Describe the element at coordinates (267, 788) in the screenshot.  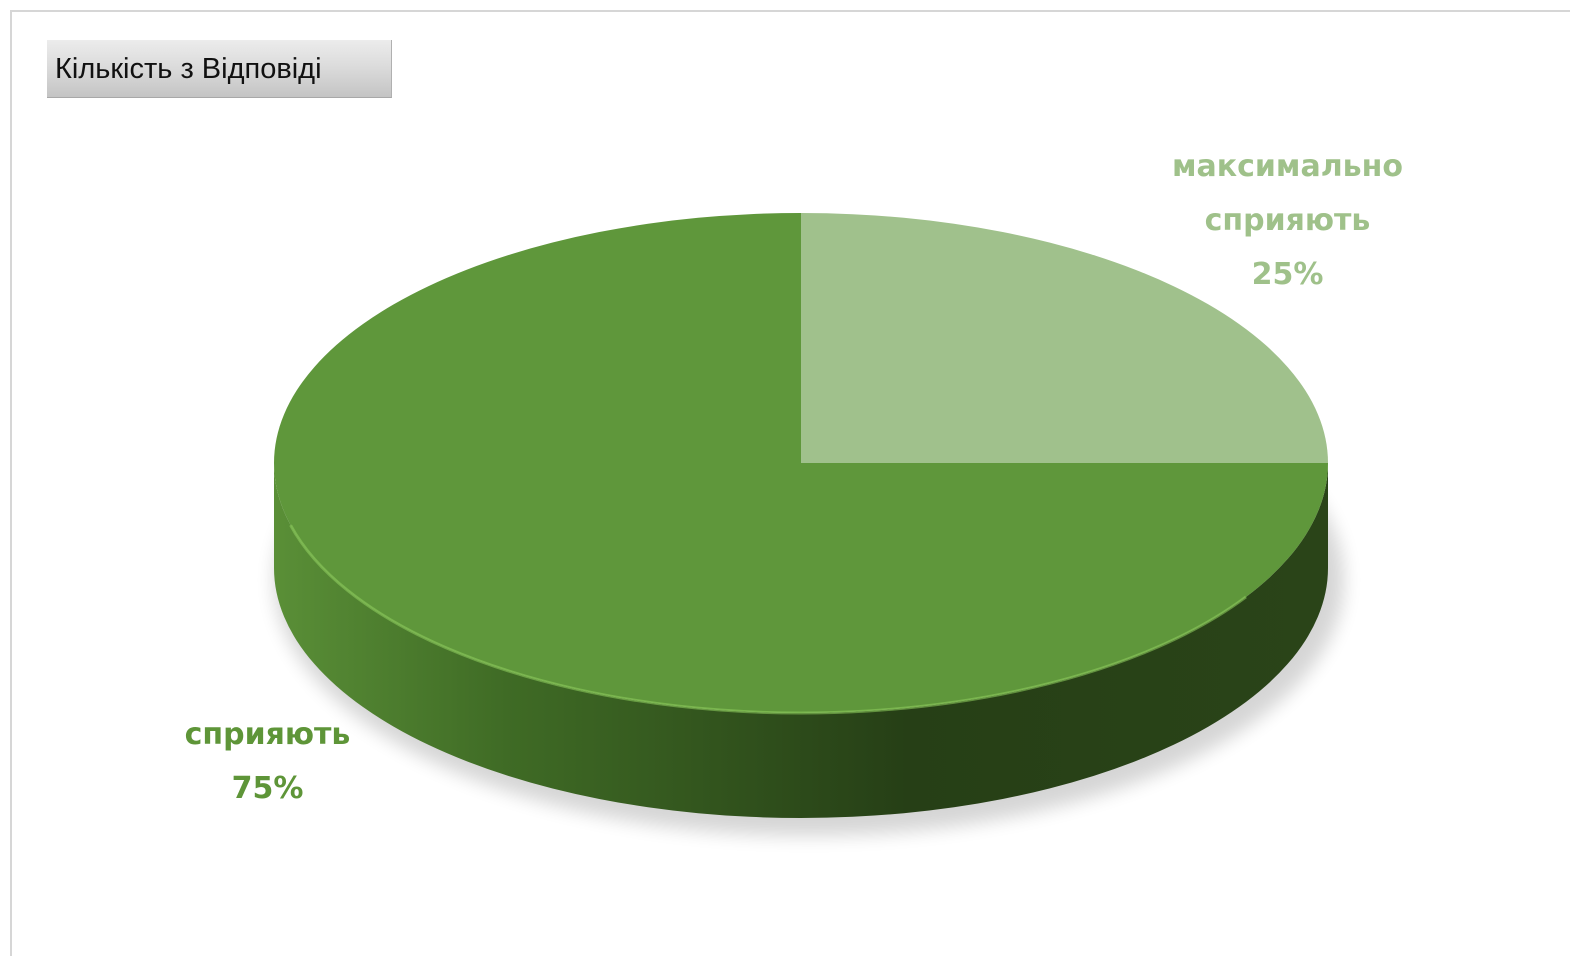
I see `slice-label-main-value: 75%` at that location.